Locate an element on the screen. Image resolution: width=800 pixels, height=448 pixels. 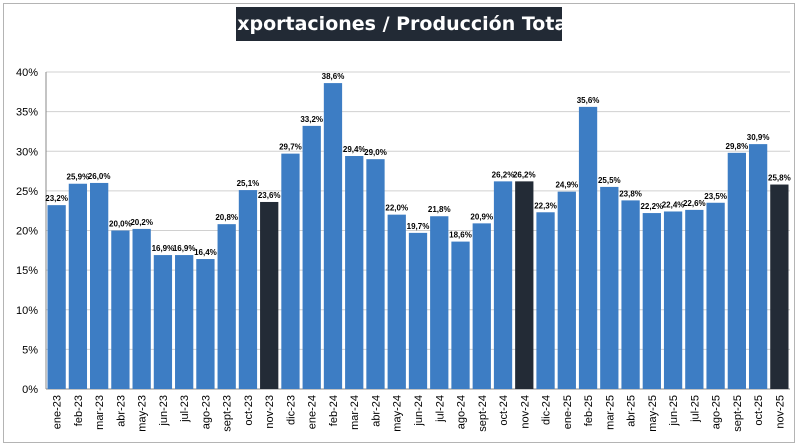
data-label: 29,8% is located at coordinates (737, 146).